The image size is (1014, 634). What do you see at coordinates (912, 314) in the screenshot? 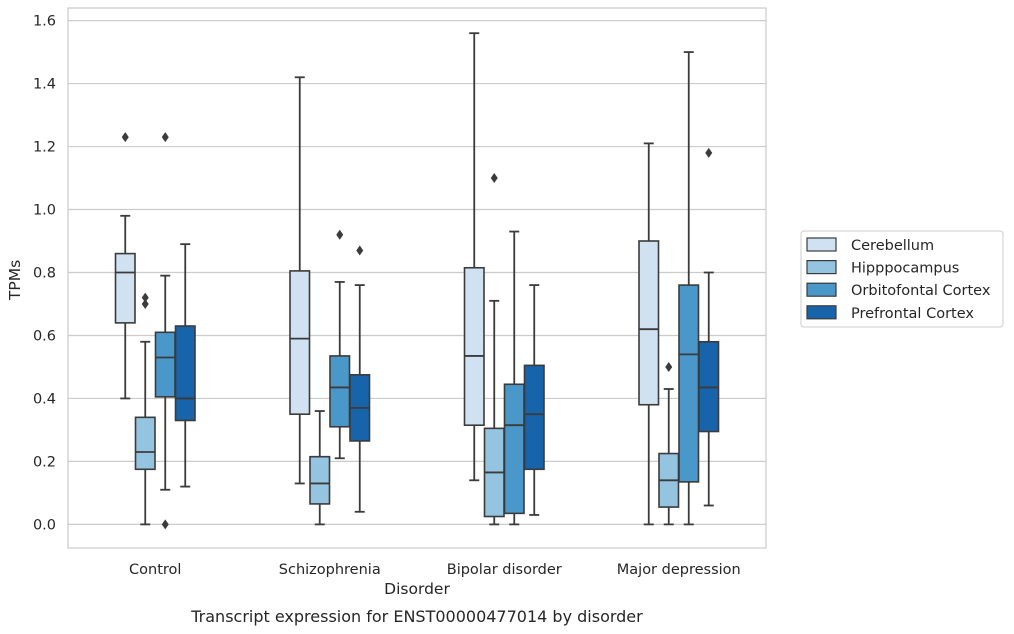
I see `legend-label: Prefrontal Cortex` at bounding box center [912, 314].